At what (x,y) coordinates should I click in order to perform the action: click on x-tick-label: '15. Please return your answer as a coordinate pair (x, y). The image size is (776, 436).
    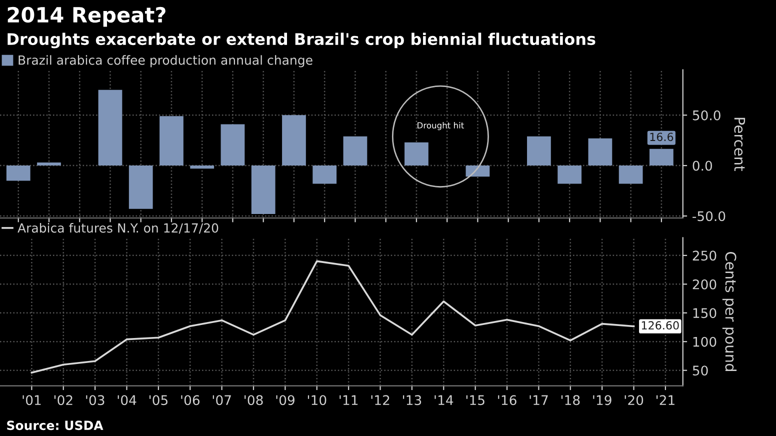
    Looking at the image, I should click on (475, 400).